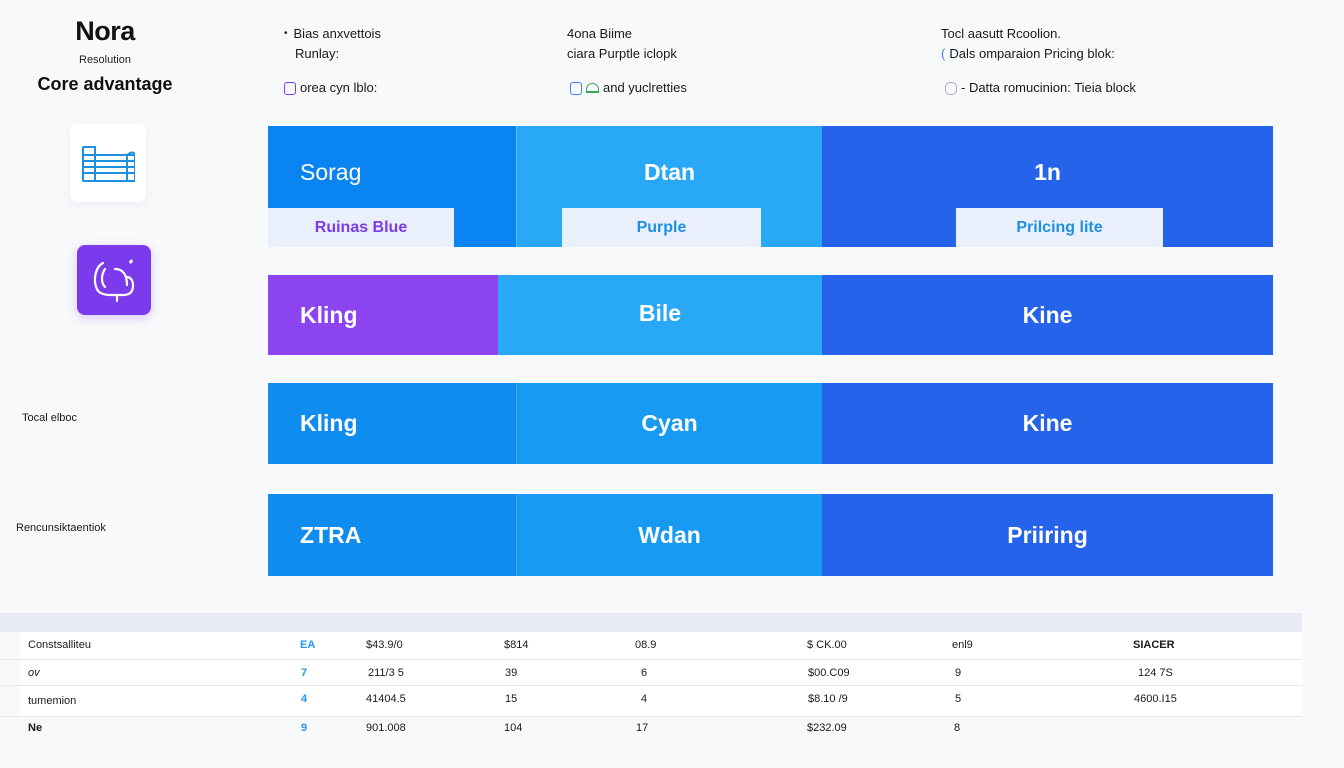  I want to click on side-label: Rencunsiktaentiok, so click(61, 528).